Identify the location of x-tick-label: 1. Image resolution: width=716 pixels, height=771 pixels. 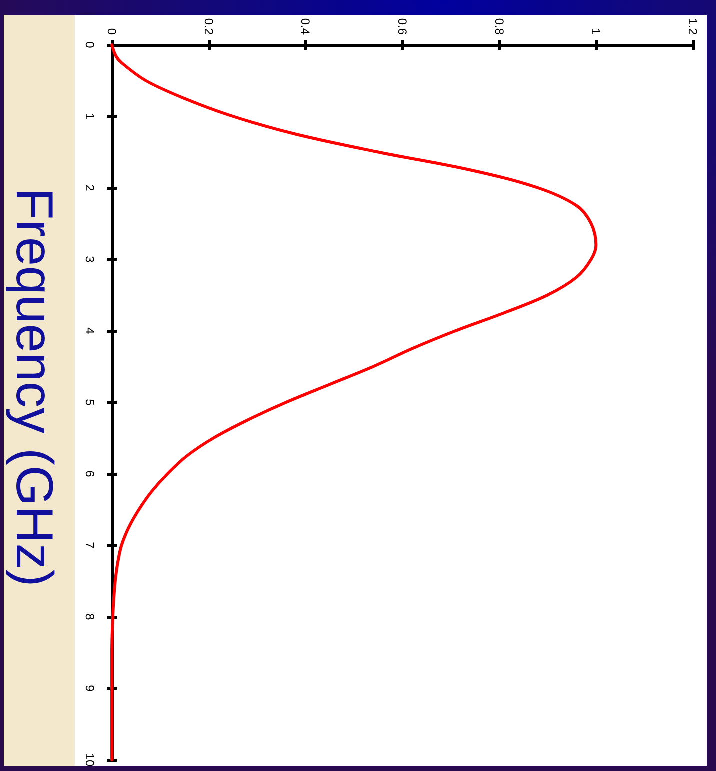
(596, 32).